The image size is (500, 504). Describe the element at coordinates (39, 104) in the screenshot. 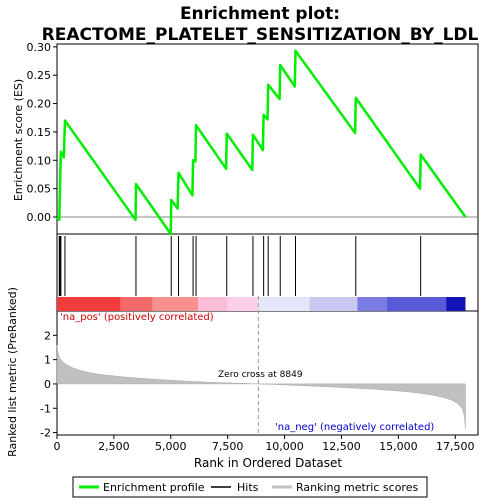

I see `es-y-tick-label: 0.20` at that location.